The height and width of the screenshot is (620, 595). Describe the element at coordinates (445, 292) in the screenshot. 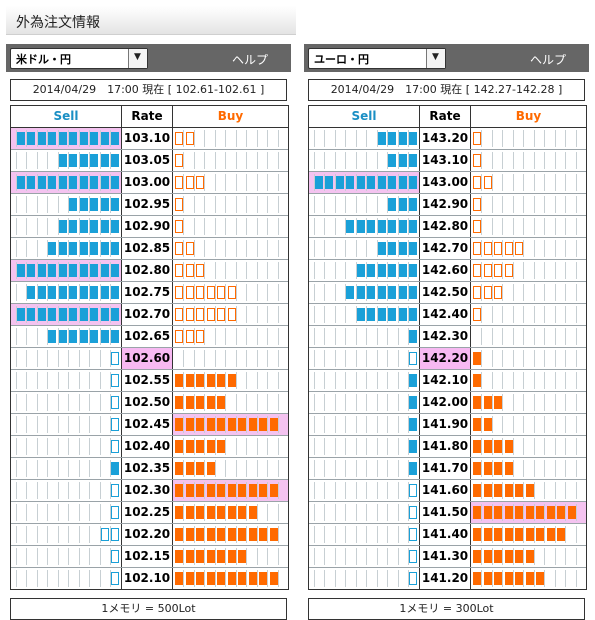

I see `rate-cell: 142.50` at that location.